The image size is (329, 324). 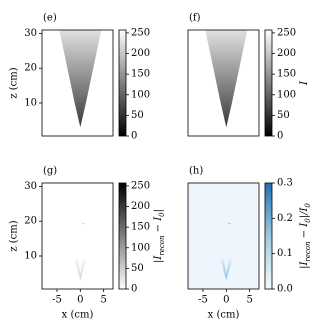 What do you see at coordinates (285, 183) in the screenshot?
I see `colorbar-tick-label: 0.3` at bounding box center [285, 183].